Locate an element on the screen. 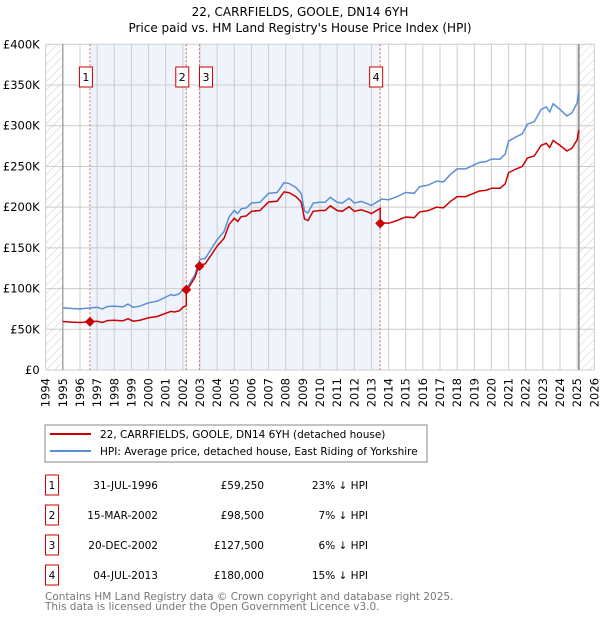 This screenshot has height=620, width=600. y-tick-label: £350K is located at coordinates (21, 85).